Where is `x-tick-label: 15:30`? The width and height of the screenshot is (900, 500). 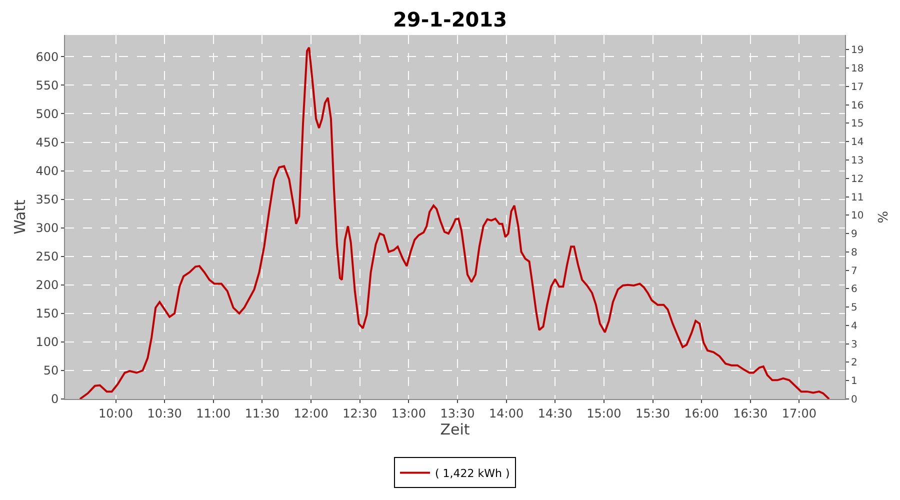
x-tick-label: 15:30 is located at coordinates (652, 413).